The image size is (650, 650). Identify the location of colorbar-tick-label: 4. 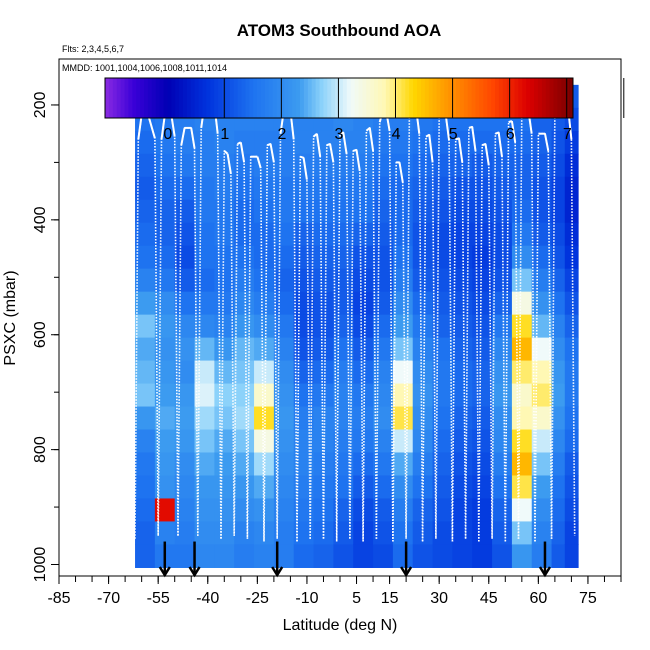
(396, 134).